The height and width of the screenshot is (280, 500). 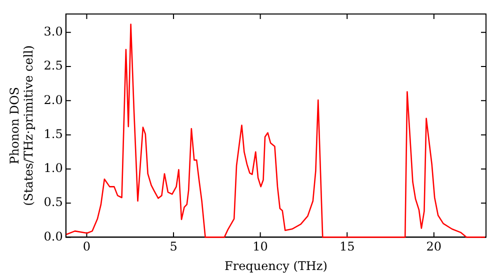 I want to click on x-axis-title: Frequency (THz), so click(x=276, y=265).